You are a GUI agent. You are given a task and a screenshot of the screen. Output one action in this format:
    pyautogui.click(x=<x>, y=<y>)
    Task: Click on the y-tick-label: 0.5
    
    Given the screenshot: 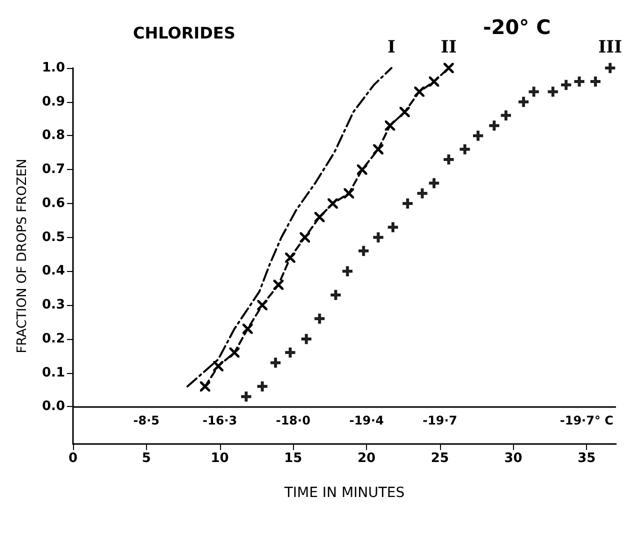 What is the action you would take?
    pyautogui.click(x=53, y=237)
    